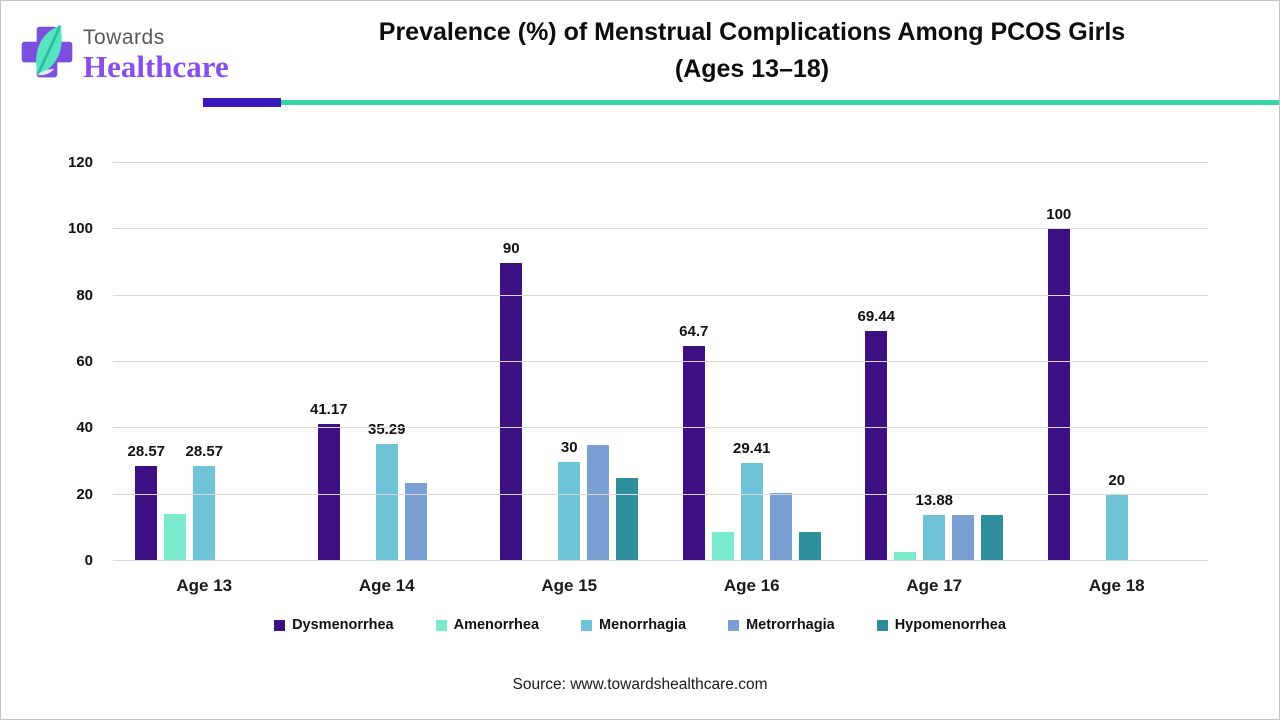  Describe the element at coordinates (660, 586) in the screenshot. I see `x-axis: Age 13 Age 14 Age 15 Age 16 Age 17 Age 18` at that location.